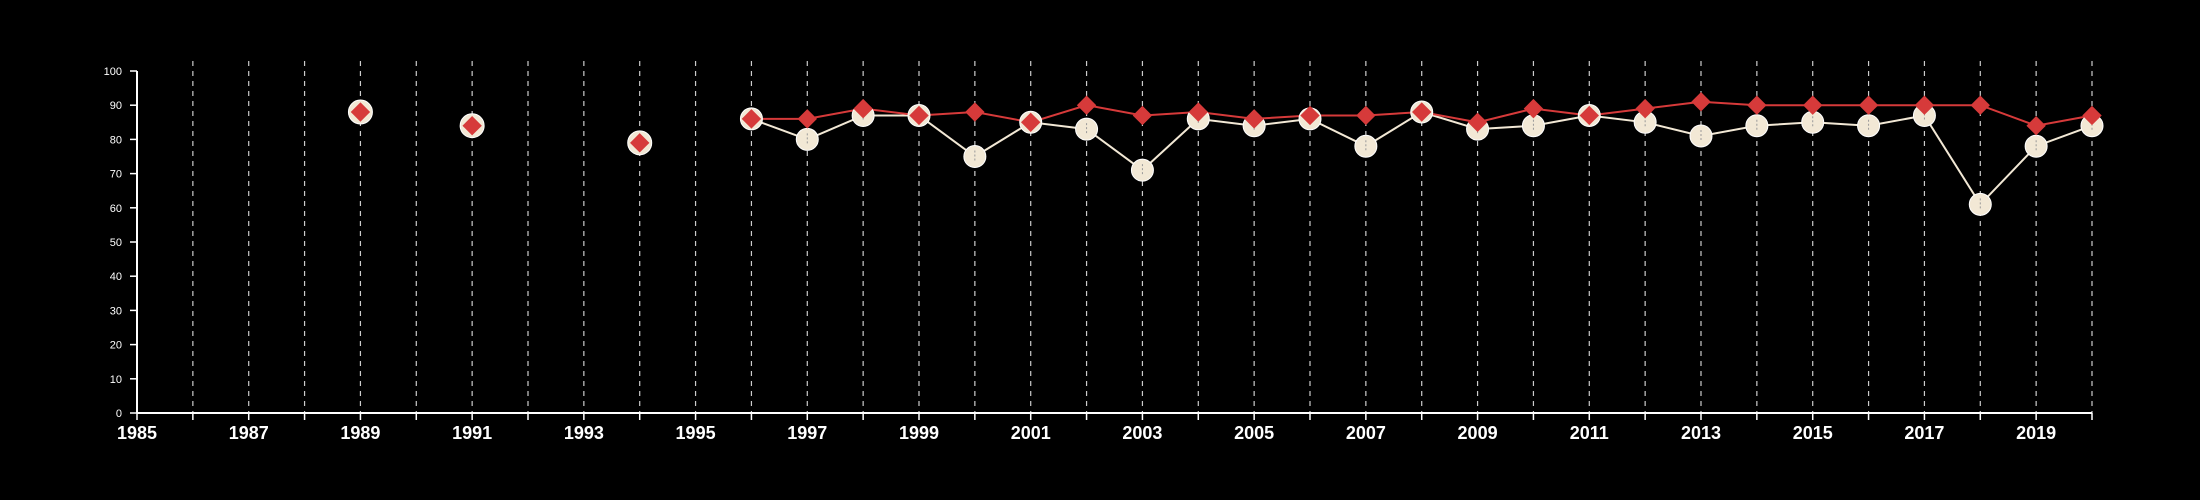 Image resolution: width=2200 pixels, height=500 pixels. Describe the element at coordinates (472, 126) in the screenshot. I see `diamond-marker-1991` at that location.